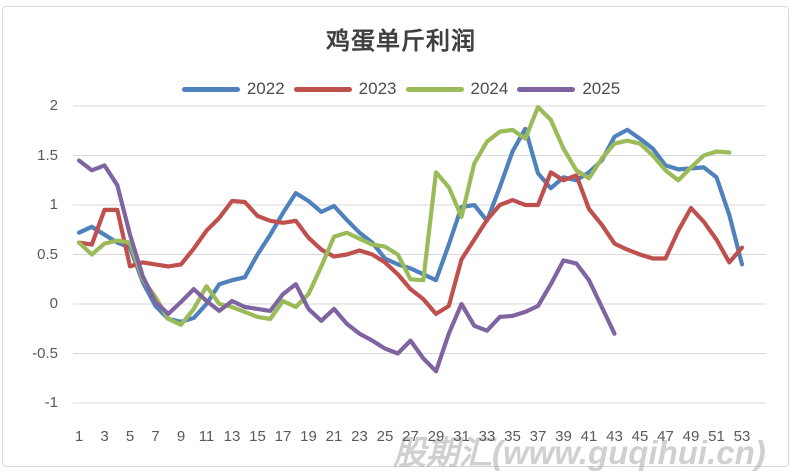 The width and height of the screenshot is (802, 474). Describe the element at coordinates (716, 436) in the screenshot. I see `x-axis-label-51: 51` at that location.